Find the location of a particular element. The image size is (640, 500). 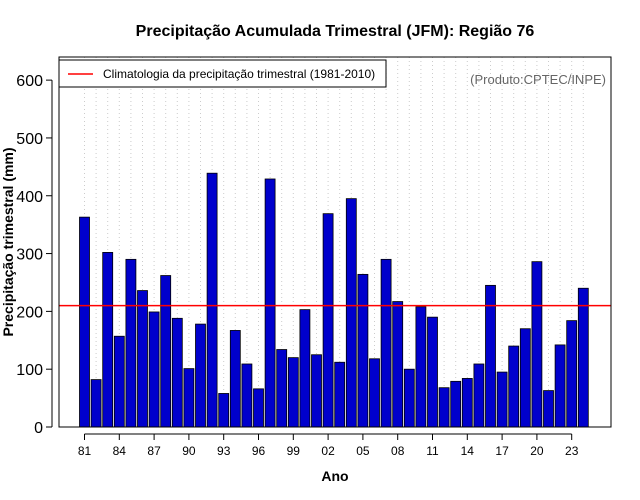

bar-1993 is located at coordinates (224, 410).